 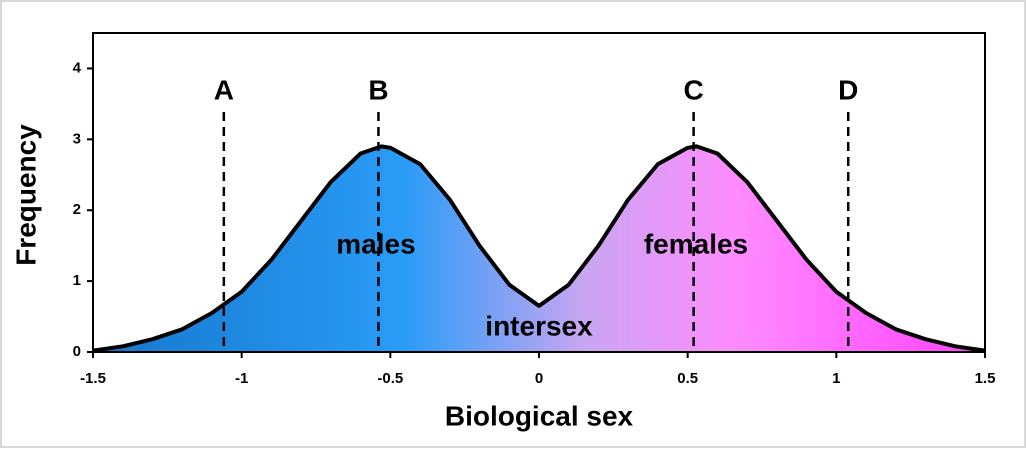 I want to click on x-axis-title: Biological sex, so click(x=539, y=415).